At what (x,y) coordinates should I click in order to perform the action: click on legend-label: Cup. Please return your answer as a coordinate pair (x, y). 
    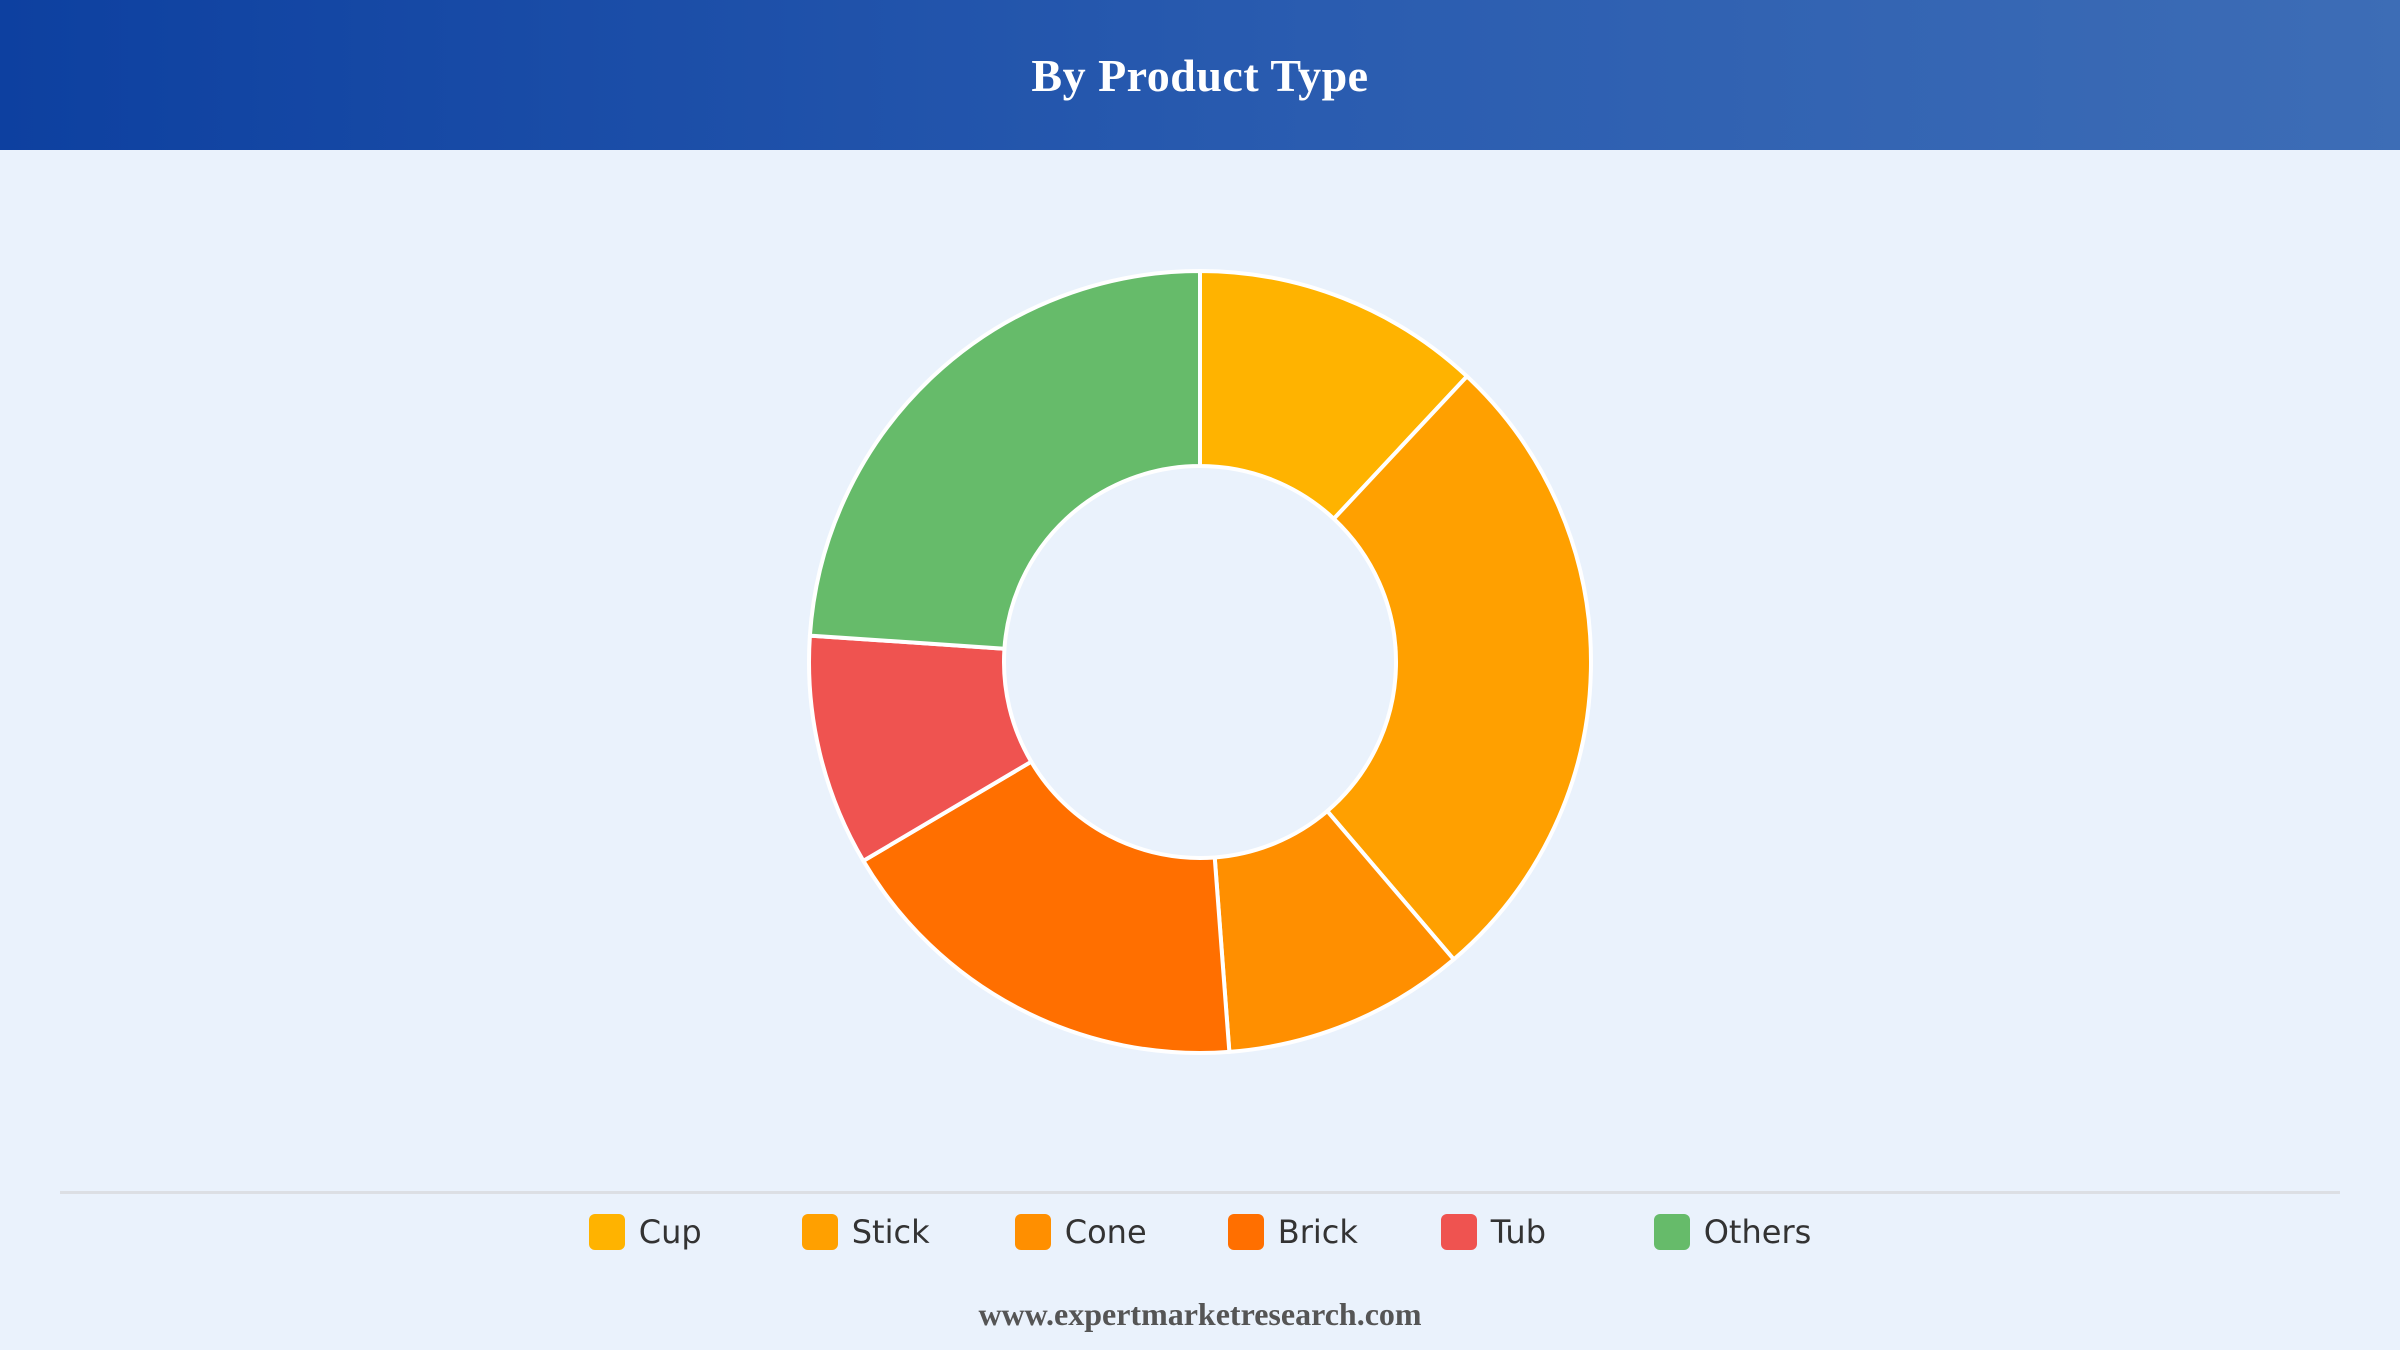
    Looking at the image, I should click on (670, 1232).